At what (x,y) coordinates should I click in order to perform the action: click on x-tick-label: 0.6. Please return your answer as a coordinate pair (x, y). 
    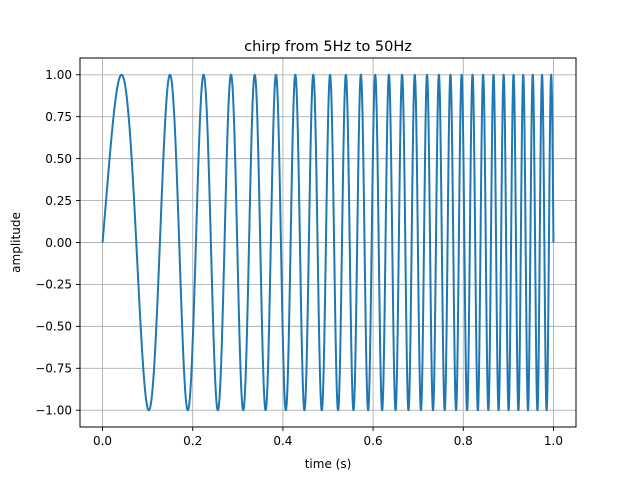
    Looking at the image, I should click on (373, 441).